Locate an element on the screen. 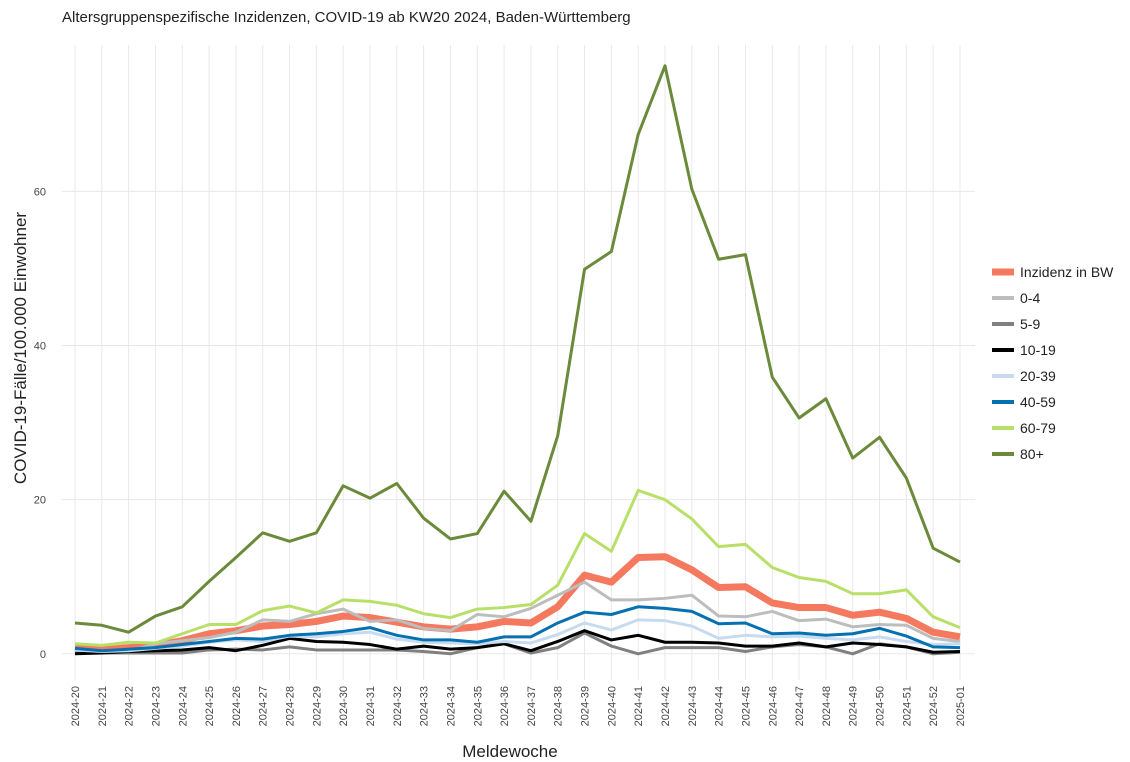  x-tick-label: 2024-20 is located at coordinates (76, 706).